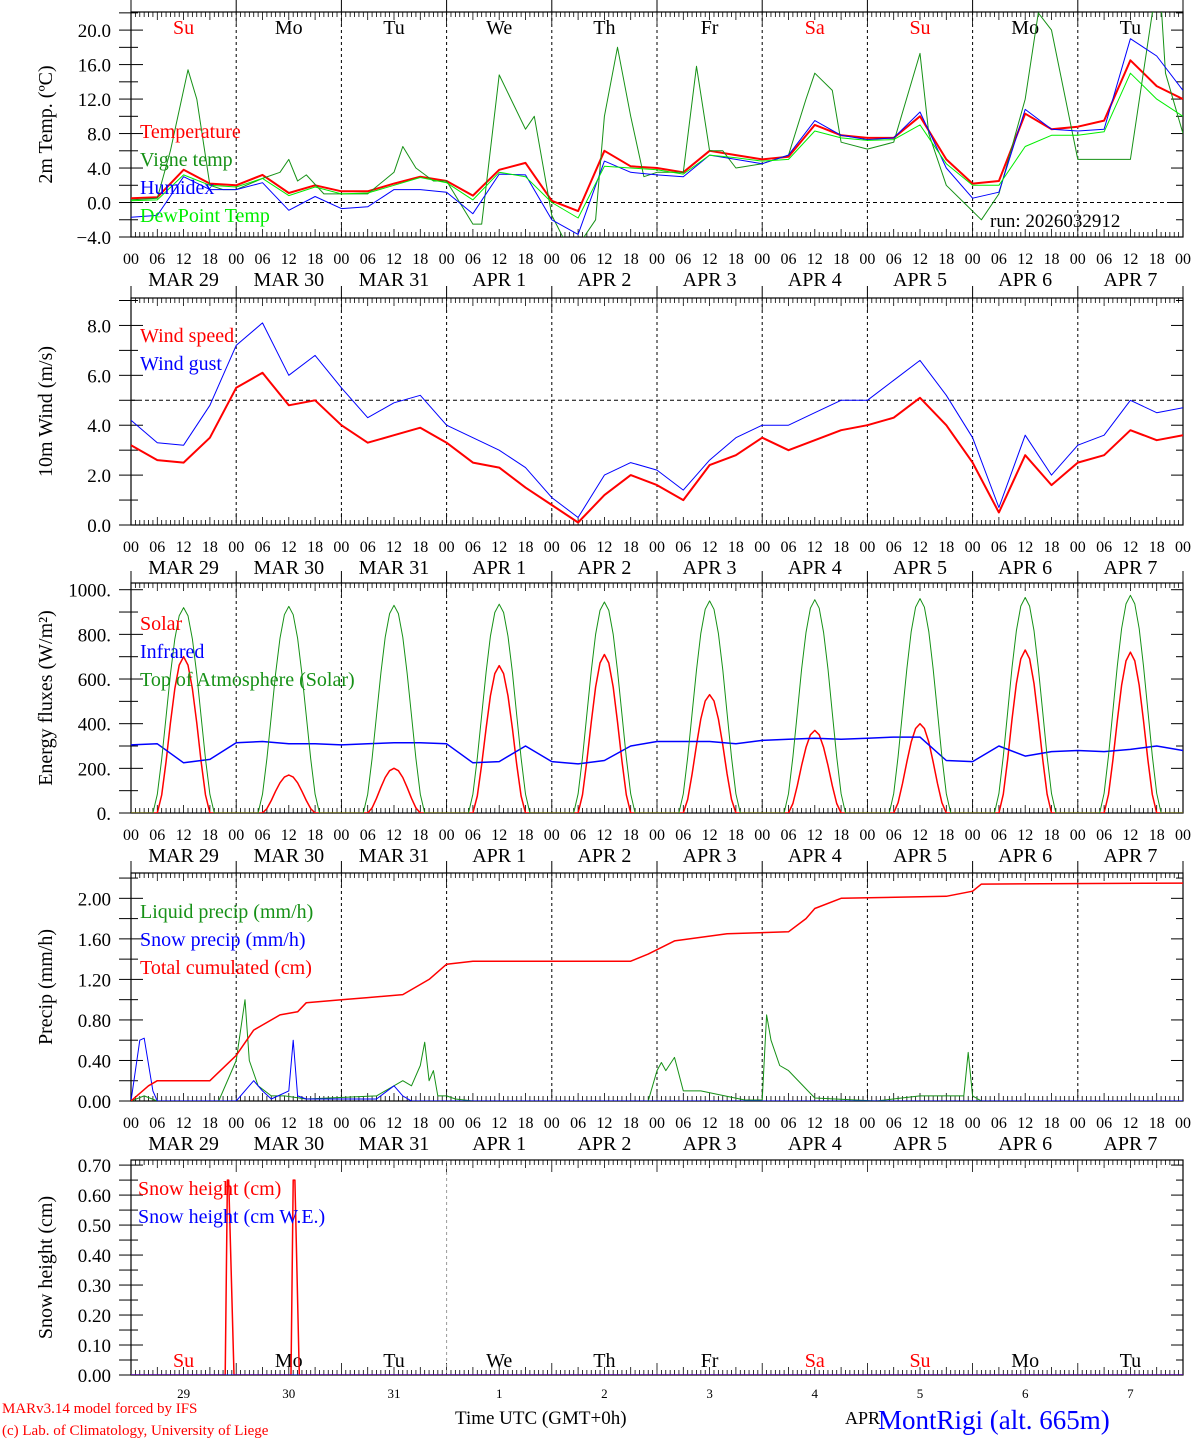 This screenshot has height=1440, width=1194. What do you see at coordinates (46, 987) in the screenshot?
I see `y-axis-title: Precip (mm/h)` at bounding box center [46, 987].